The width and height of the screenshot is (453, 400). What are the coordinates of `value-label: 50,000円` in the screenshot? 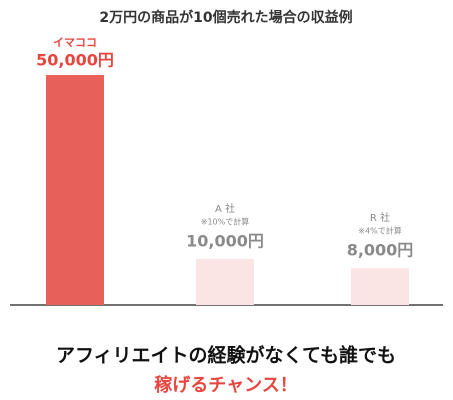 It's located at (75, 60).